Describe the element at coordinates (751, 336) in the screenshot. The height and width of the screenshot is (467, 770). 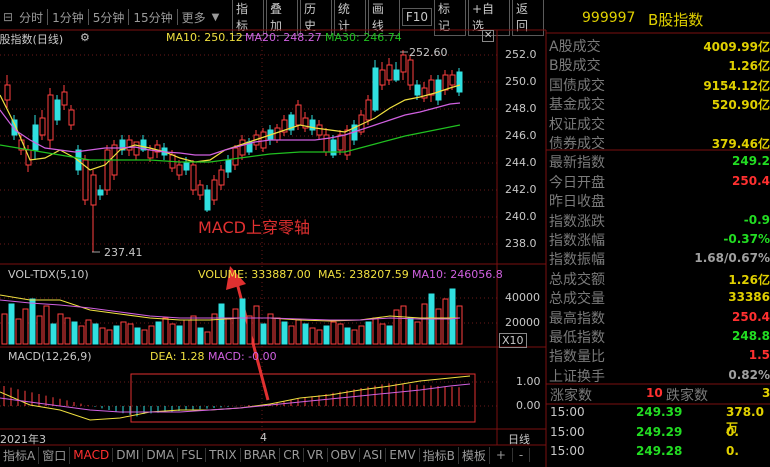
I see `info-value: 248.8` at that location.